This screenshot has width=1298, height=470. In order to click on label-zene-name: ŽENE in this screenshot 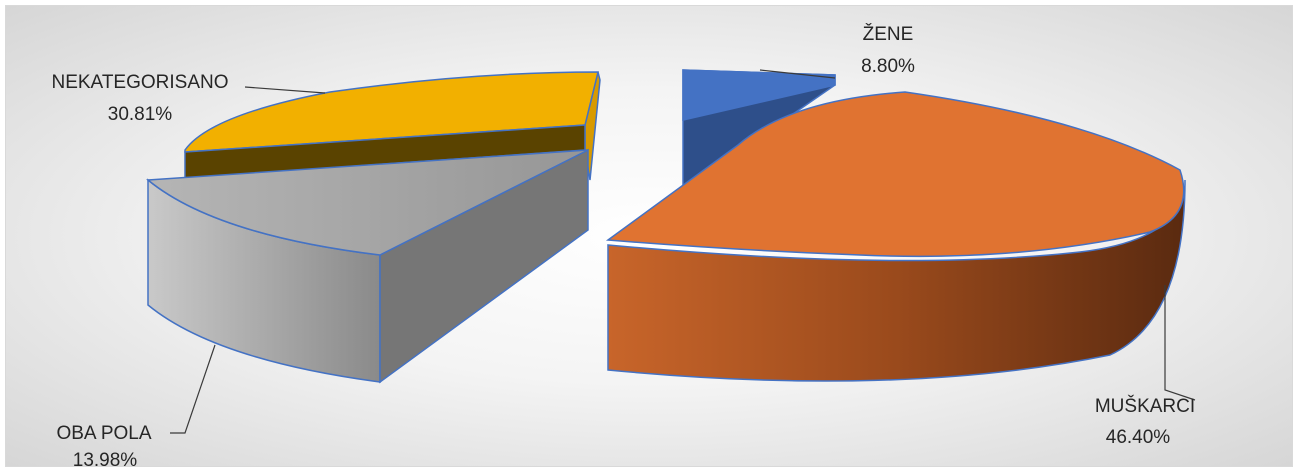, I will do `click(888, 34)`.